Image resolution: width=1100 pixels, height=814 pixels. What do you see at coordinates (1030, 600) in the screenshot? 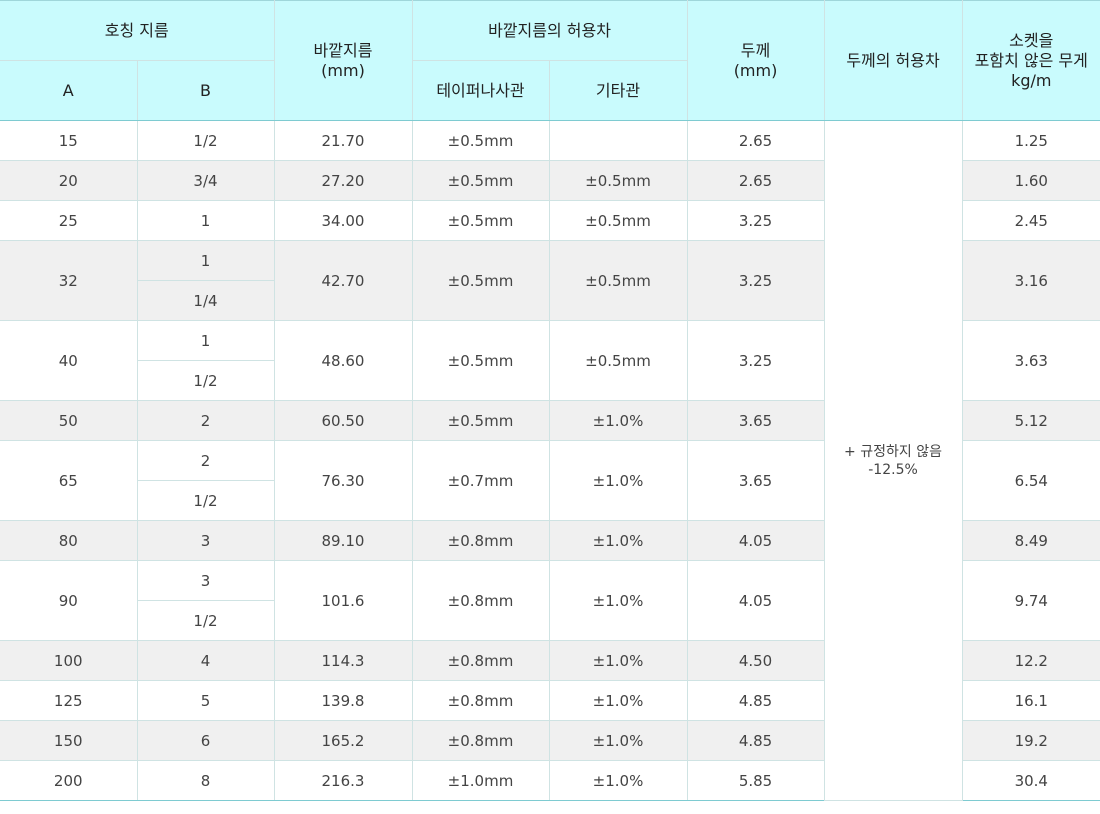
I see `cell-weight: 9.74` at bounding box center [1030, 600].